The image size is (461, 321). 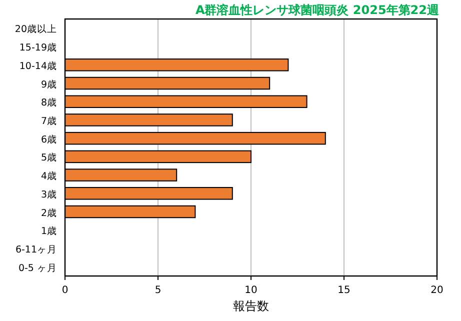 What do you see at coordinates (38, 48) in the screenshot?
I see `y-tick-label: 15-19歳` at bounding box center [38, 48].